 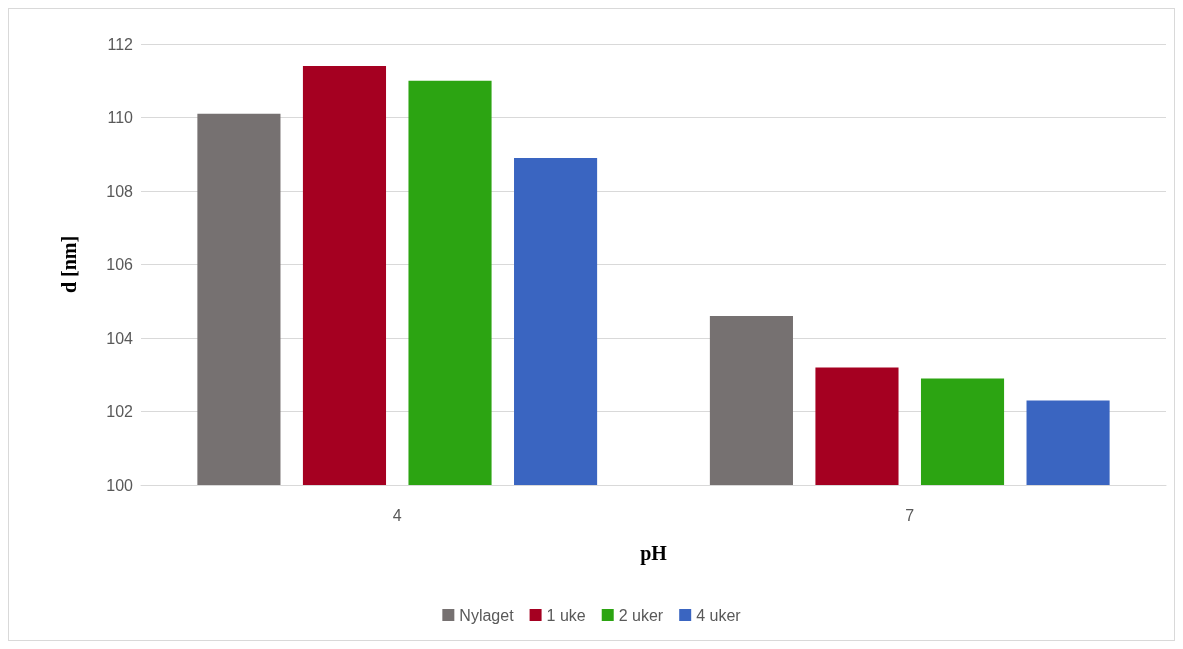 I want to click on y-tick-label: 110, so click(x=120, y=117).